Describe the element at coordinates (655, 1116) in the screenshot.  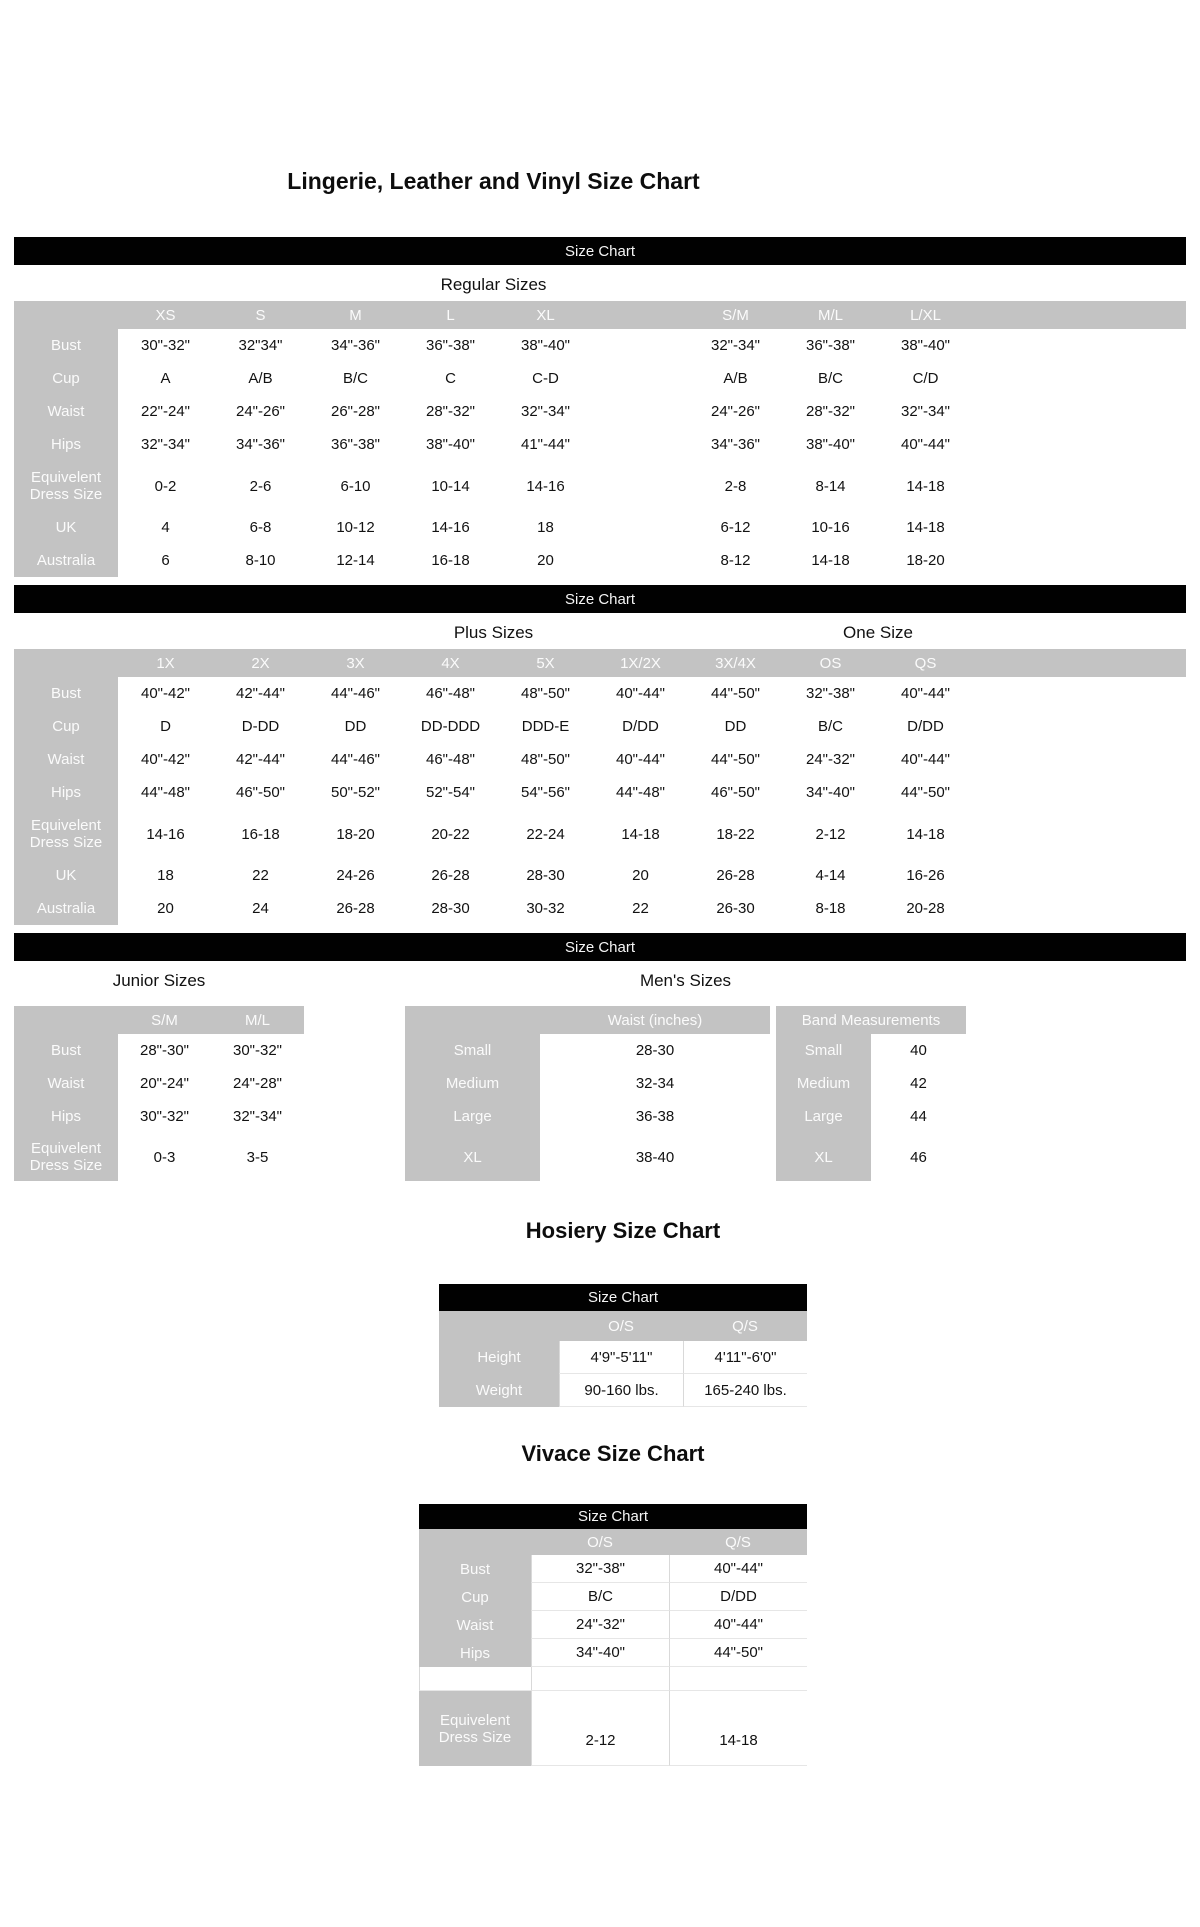
I see `value-cell: 36-38` at that location.